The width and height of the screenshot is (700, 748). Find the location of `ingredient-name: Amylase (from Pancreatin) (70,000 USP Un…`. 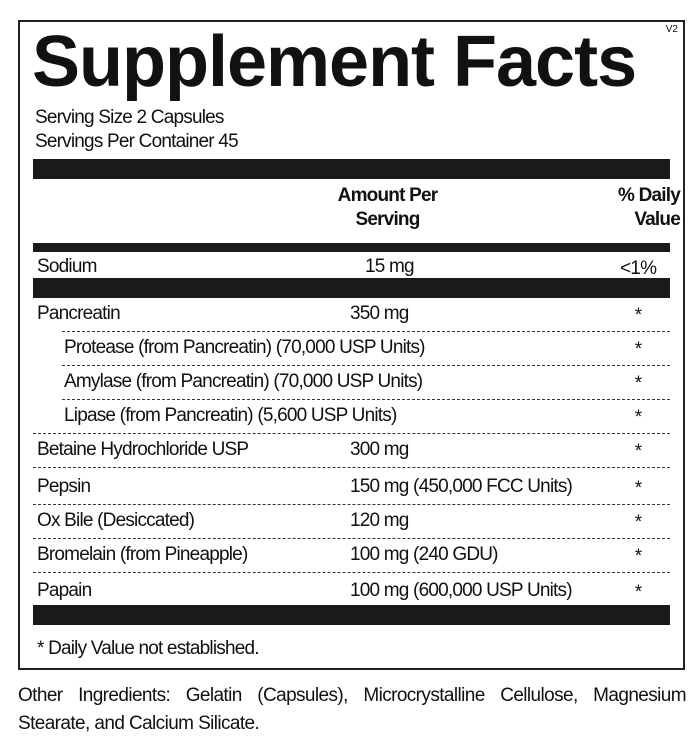

ingredient-name: Amylase (from Pancreatin) (70,000 USP Un… is located at coordinates (243, 381).